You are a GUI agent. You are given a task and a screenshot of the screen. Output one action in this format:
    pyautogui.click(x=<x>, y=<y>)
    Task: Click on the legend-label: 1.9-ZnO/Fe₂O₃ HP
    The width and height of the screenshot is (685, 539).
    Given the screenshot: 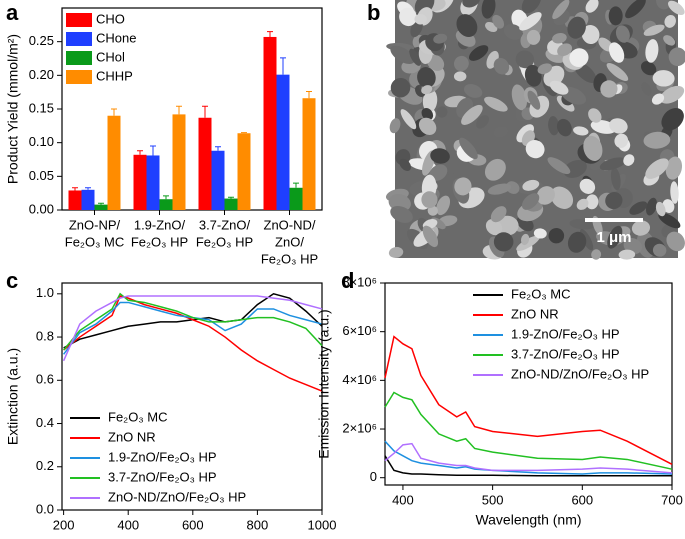 What is the action you would take?
    pyautogui.click(x=162, y=456)
    